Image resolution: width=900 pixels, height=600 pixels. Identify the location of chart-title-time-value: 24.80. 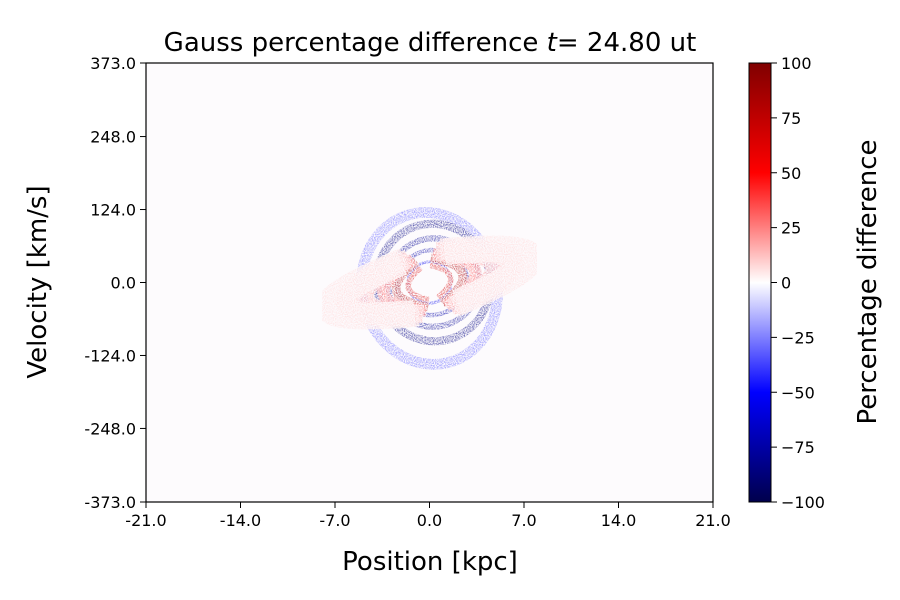
(624, 43).